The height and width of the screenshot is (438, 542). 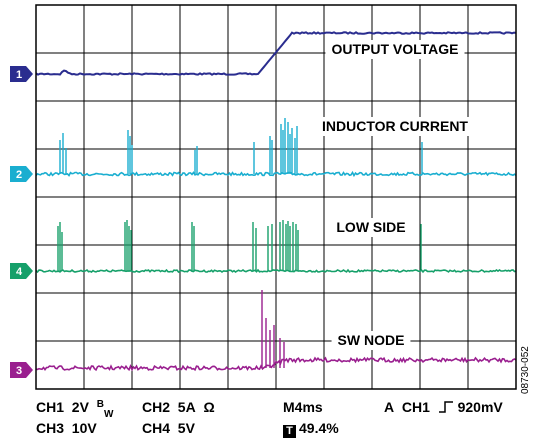 What do you see at coordinates (156, 428) in the screenshot?
I see `ch4-label: CH4` at bounding box center [156, 428].